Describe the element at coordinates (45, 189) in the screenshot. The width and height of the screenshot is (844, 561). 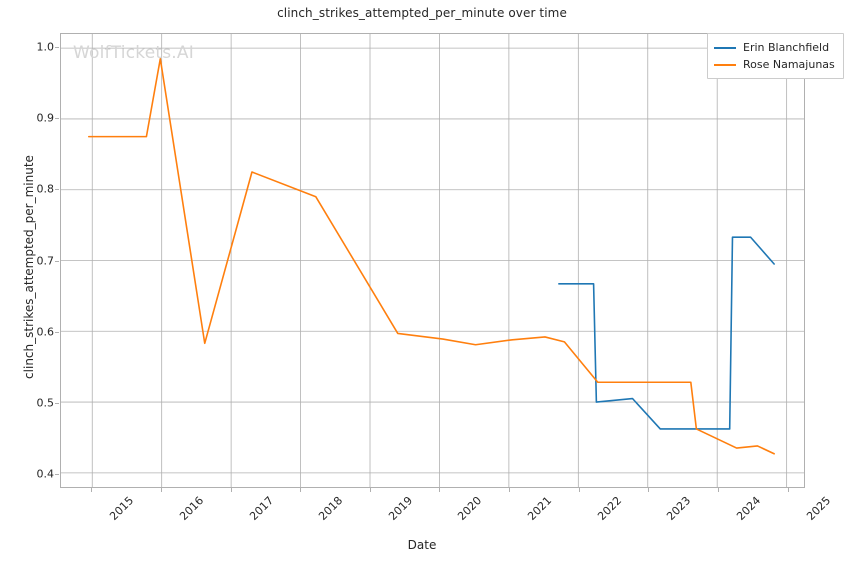
I see `y-tick-label: 0.8` at that location.